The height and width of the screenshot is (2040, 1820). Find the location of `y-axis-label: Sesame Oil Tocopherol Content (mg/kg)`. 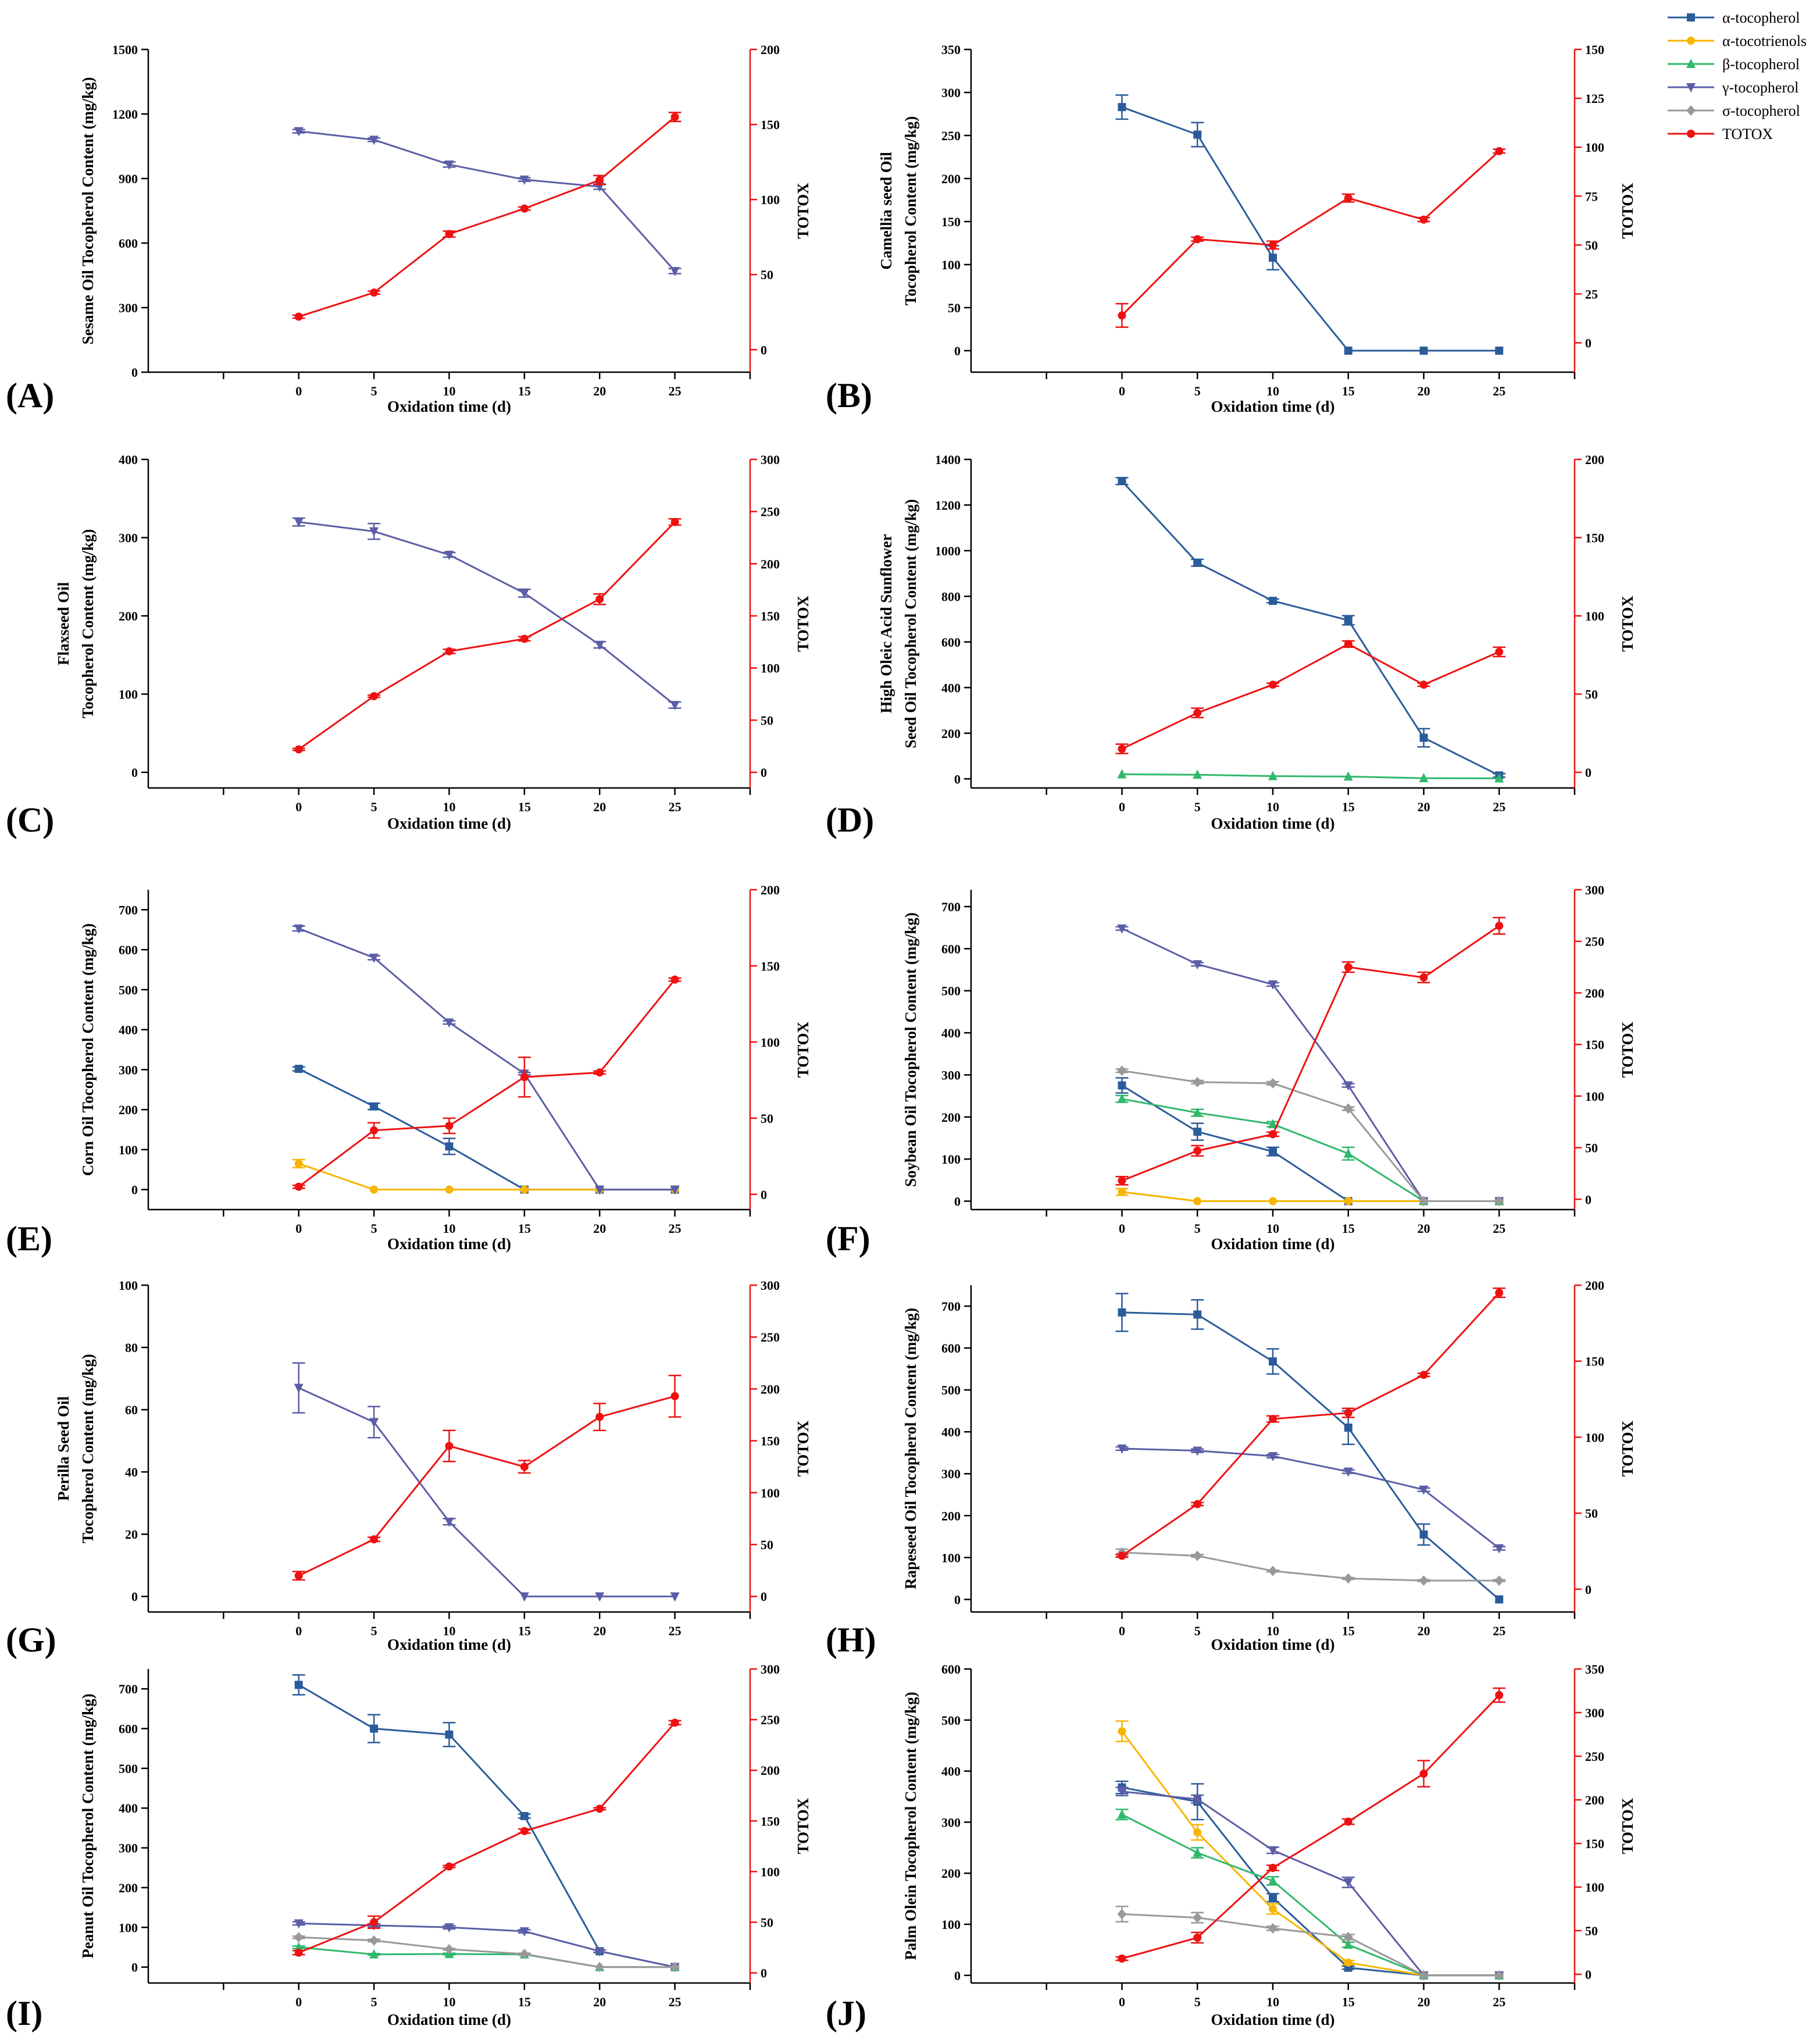

y-axis-label: Sesame Oil Tocopherol Content (mg/kg) is located at coordinates (88, 210).